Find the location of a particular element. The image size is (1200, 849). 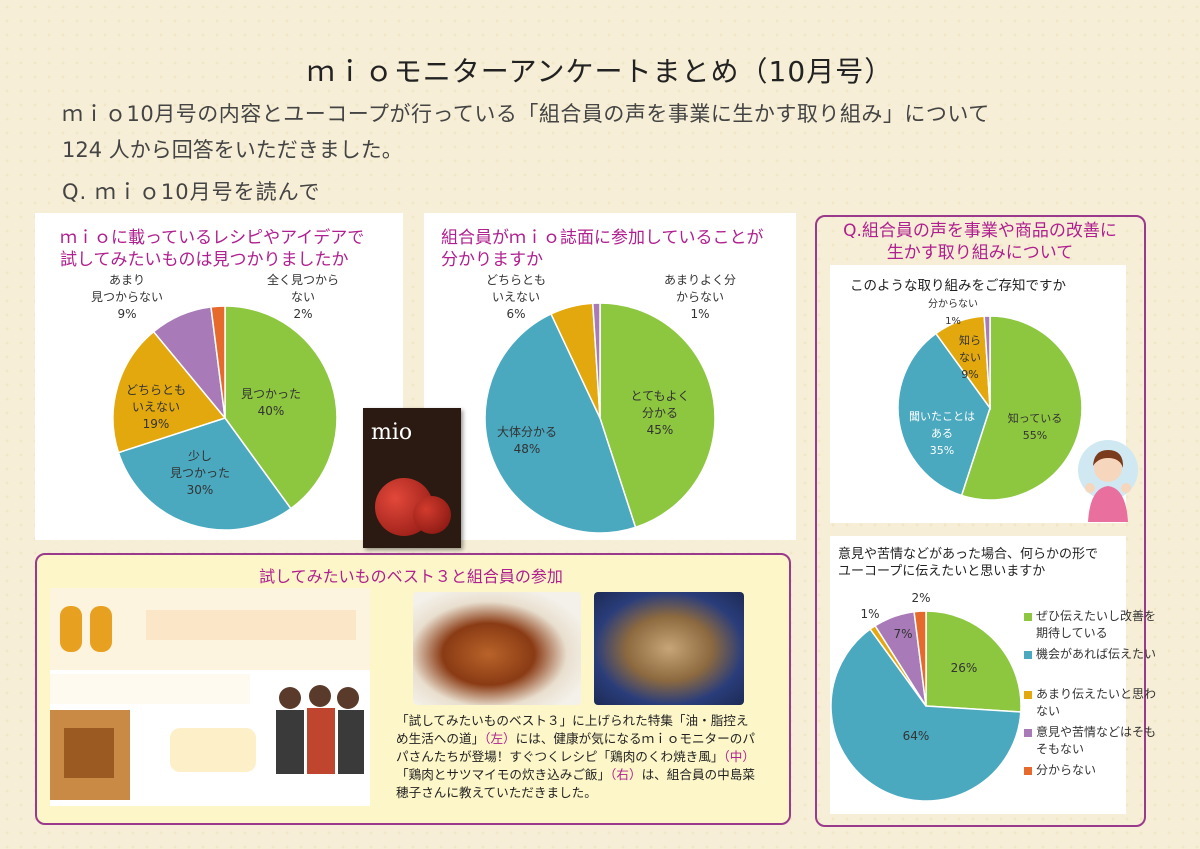

chart4-pct-3: 7% is located at coordinates (903, 634).